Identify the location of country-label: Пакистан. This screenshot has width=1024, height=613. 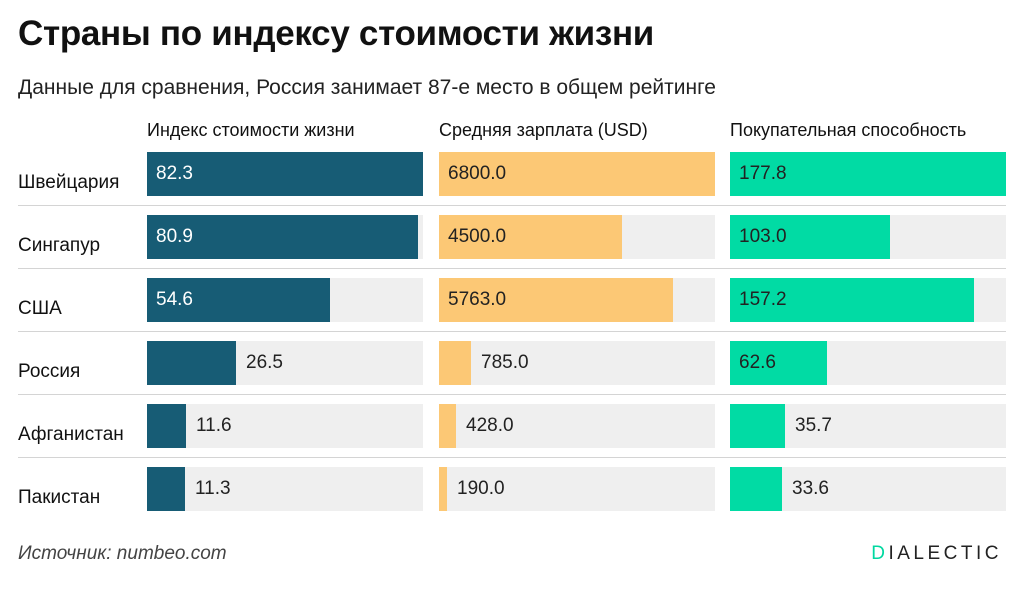
(59, 497).